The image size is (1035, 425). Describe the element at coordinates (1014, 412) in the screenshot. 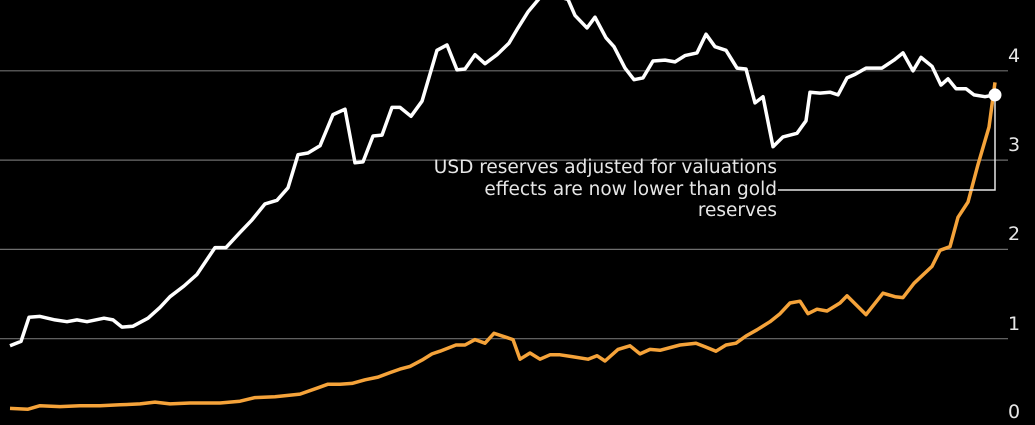

I see `y-tick-label: 0` at that location.